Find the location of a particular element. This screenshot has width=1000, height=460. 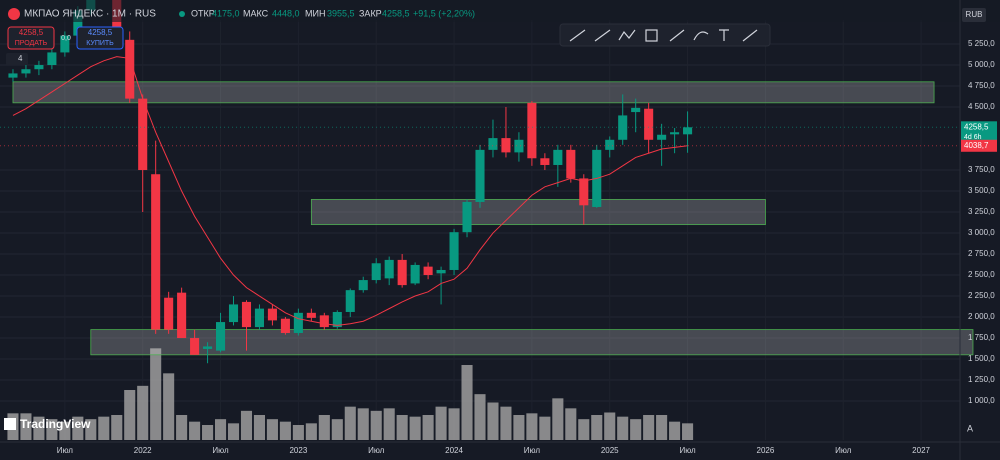

tool-brush is located at coordinates (677, 35).